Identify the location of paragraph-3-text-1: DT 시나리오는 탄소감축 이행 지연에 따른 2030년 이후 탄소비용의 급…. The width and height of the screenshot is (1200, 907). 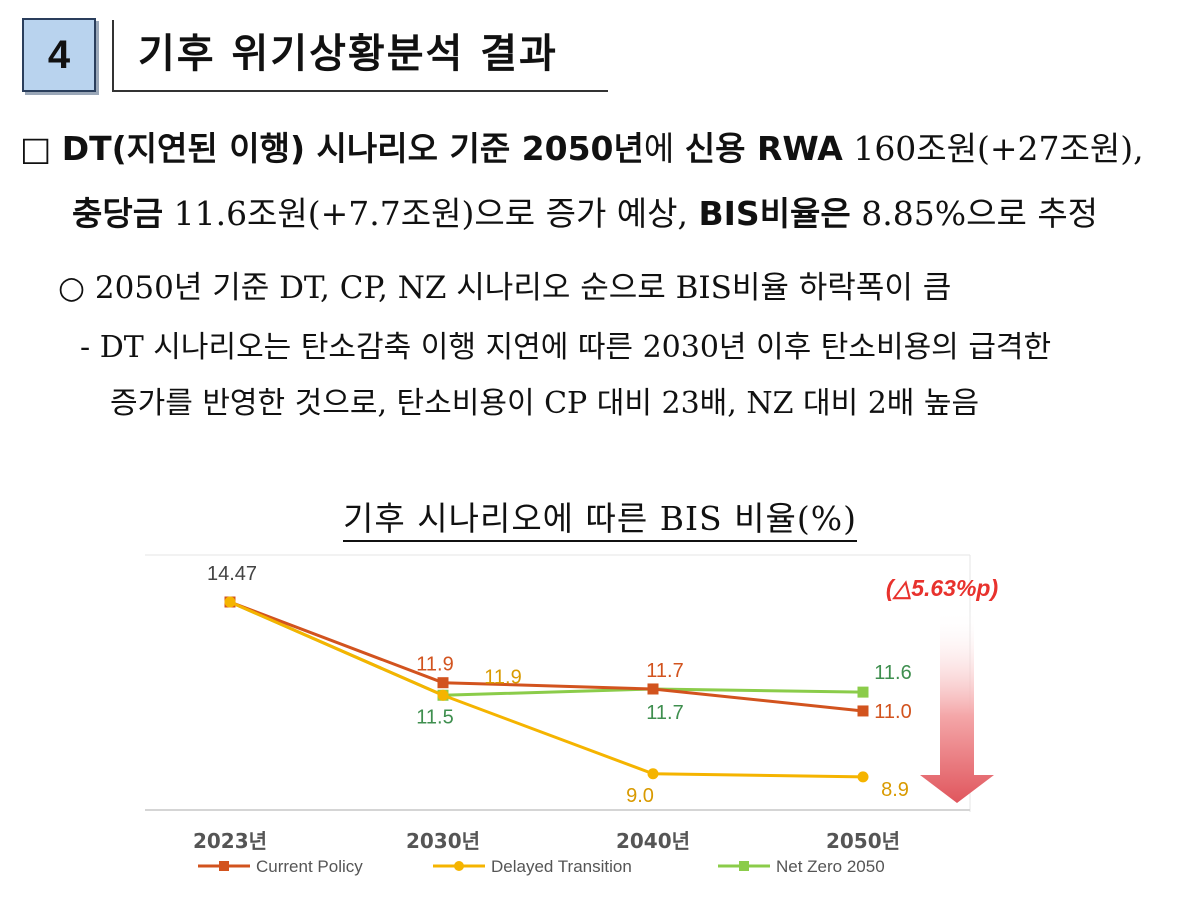
(575, 347).